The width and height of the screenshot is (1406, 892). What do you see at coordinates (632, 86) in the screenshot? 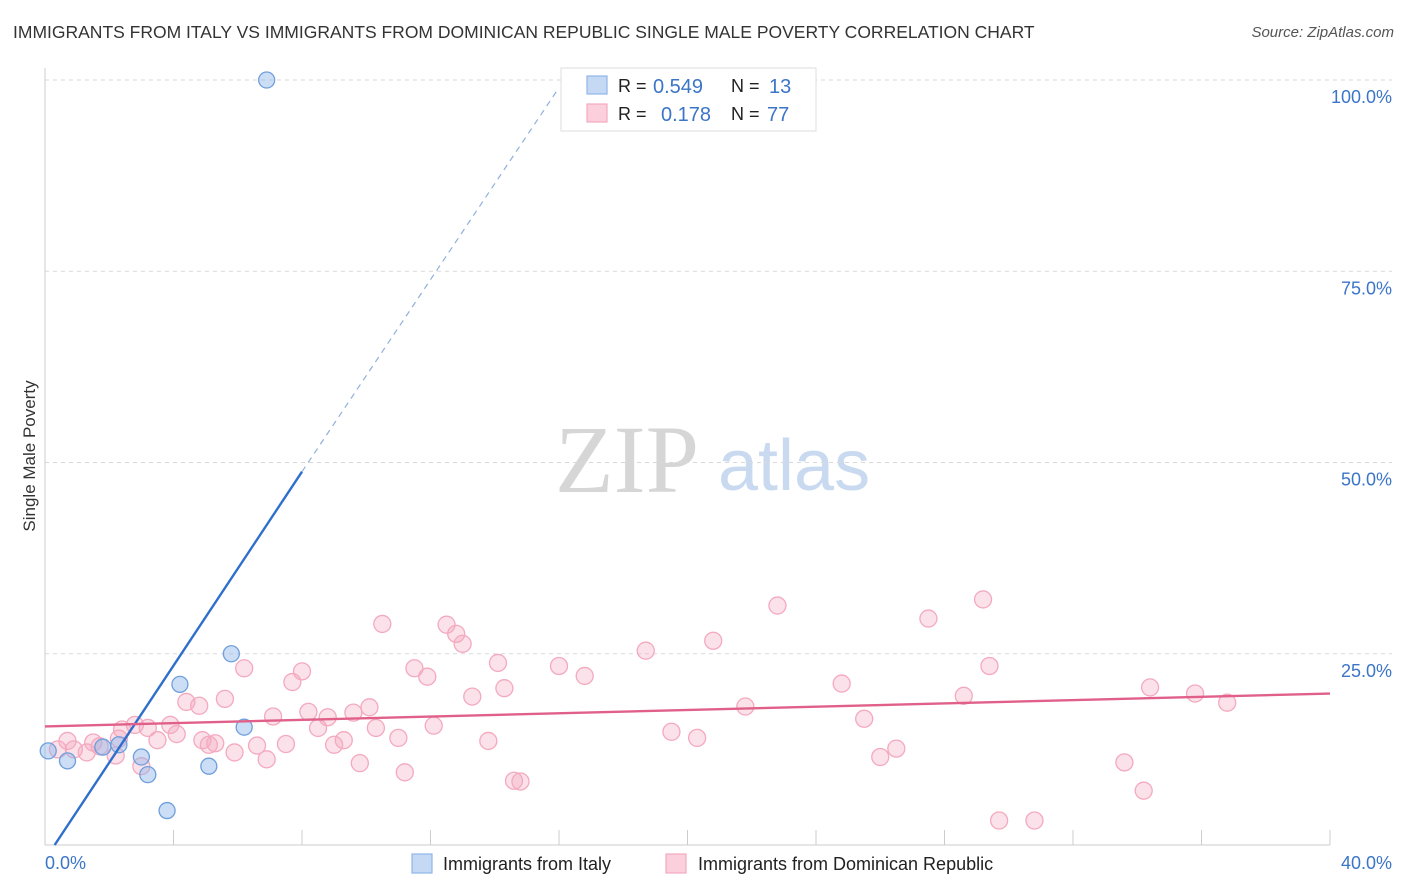
I see `stats-italy-r-label: R =` at bounding box center [632, 86].